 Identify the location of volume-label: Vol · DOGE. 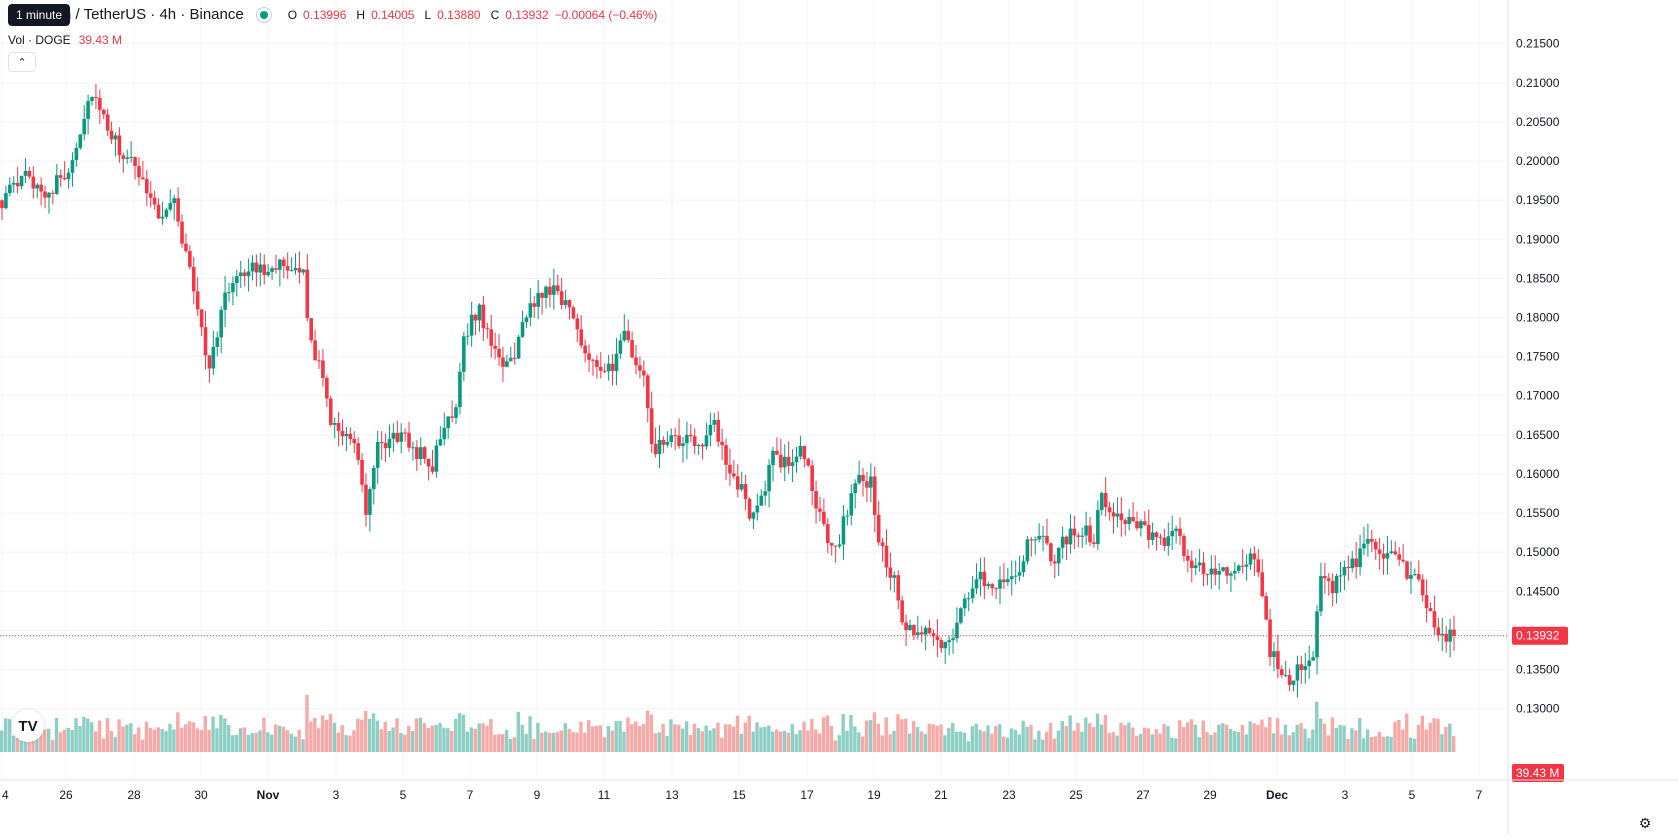
(39, 40).